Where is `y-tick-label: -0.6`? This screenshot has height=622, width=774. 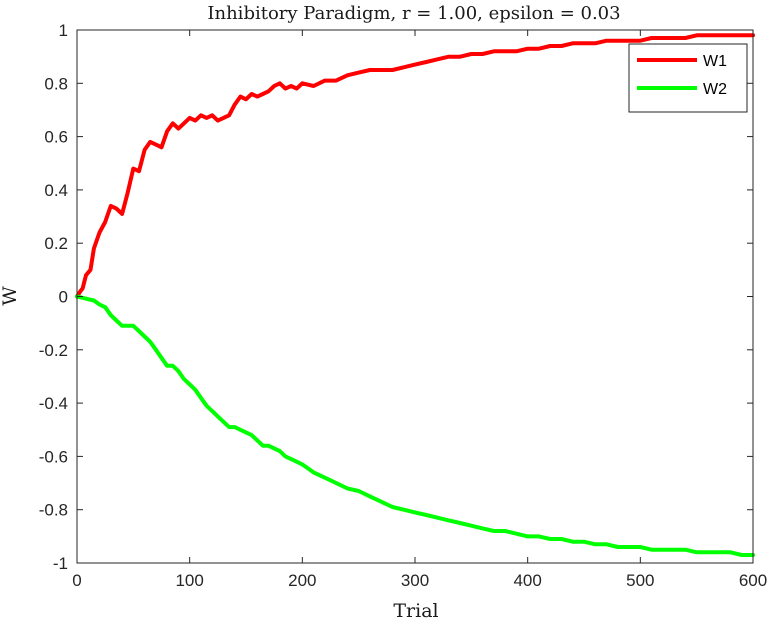 y-tick-label: -0.6 is located at coordinates (53, 456).